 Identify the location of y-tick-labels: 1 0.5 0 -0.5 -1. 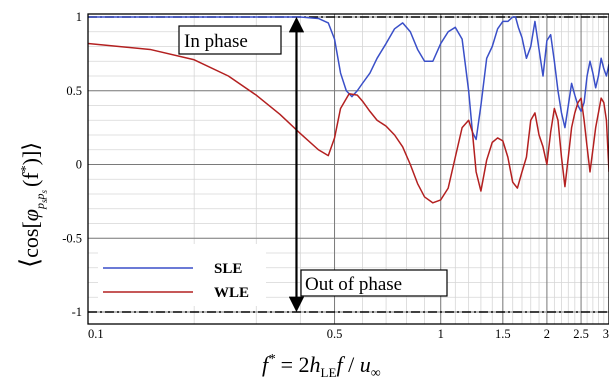
(72, 164).